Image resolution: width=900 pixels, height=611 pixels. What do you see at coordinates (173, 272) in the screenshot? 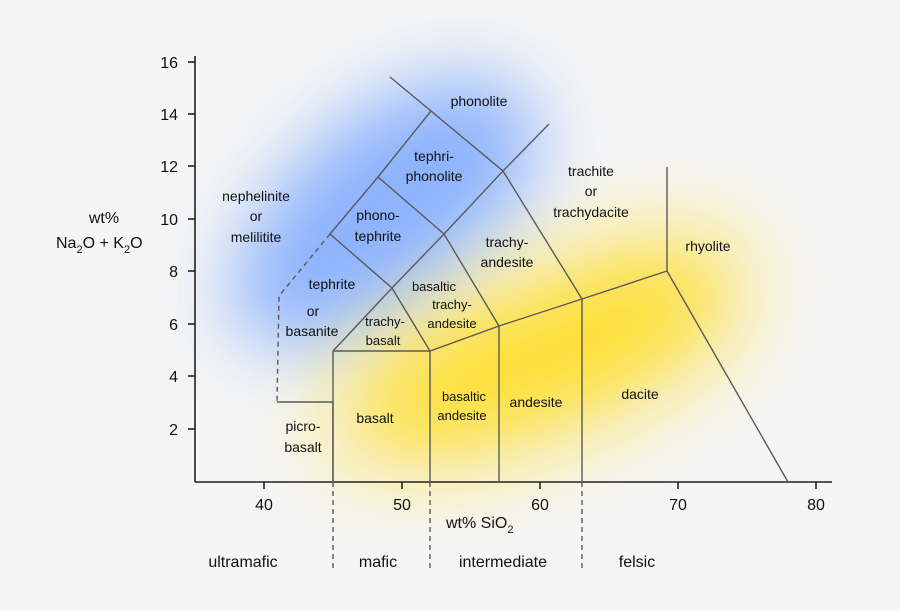
I see `y-tick-label: 8` at bounding box center [173, 272].